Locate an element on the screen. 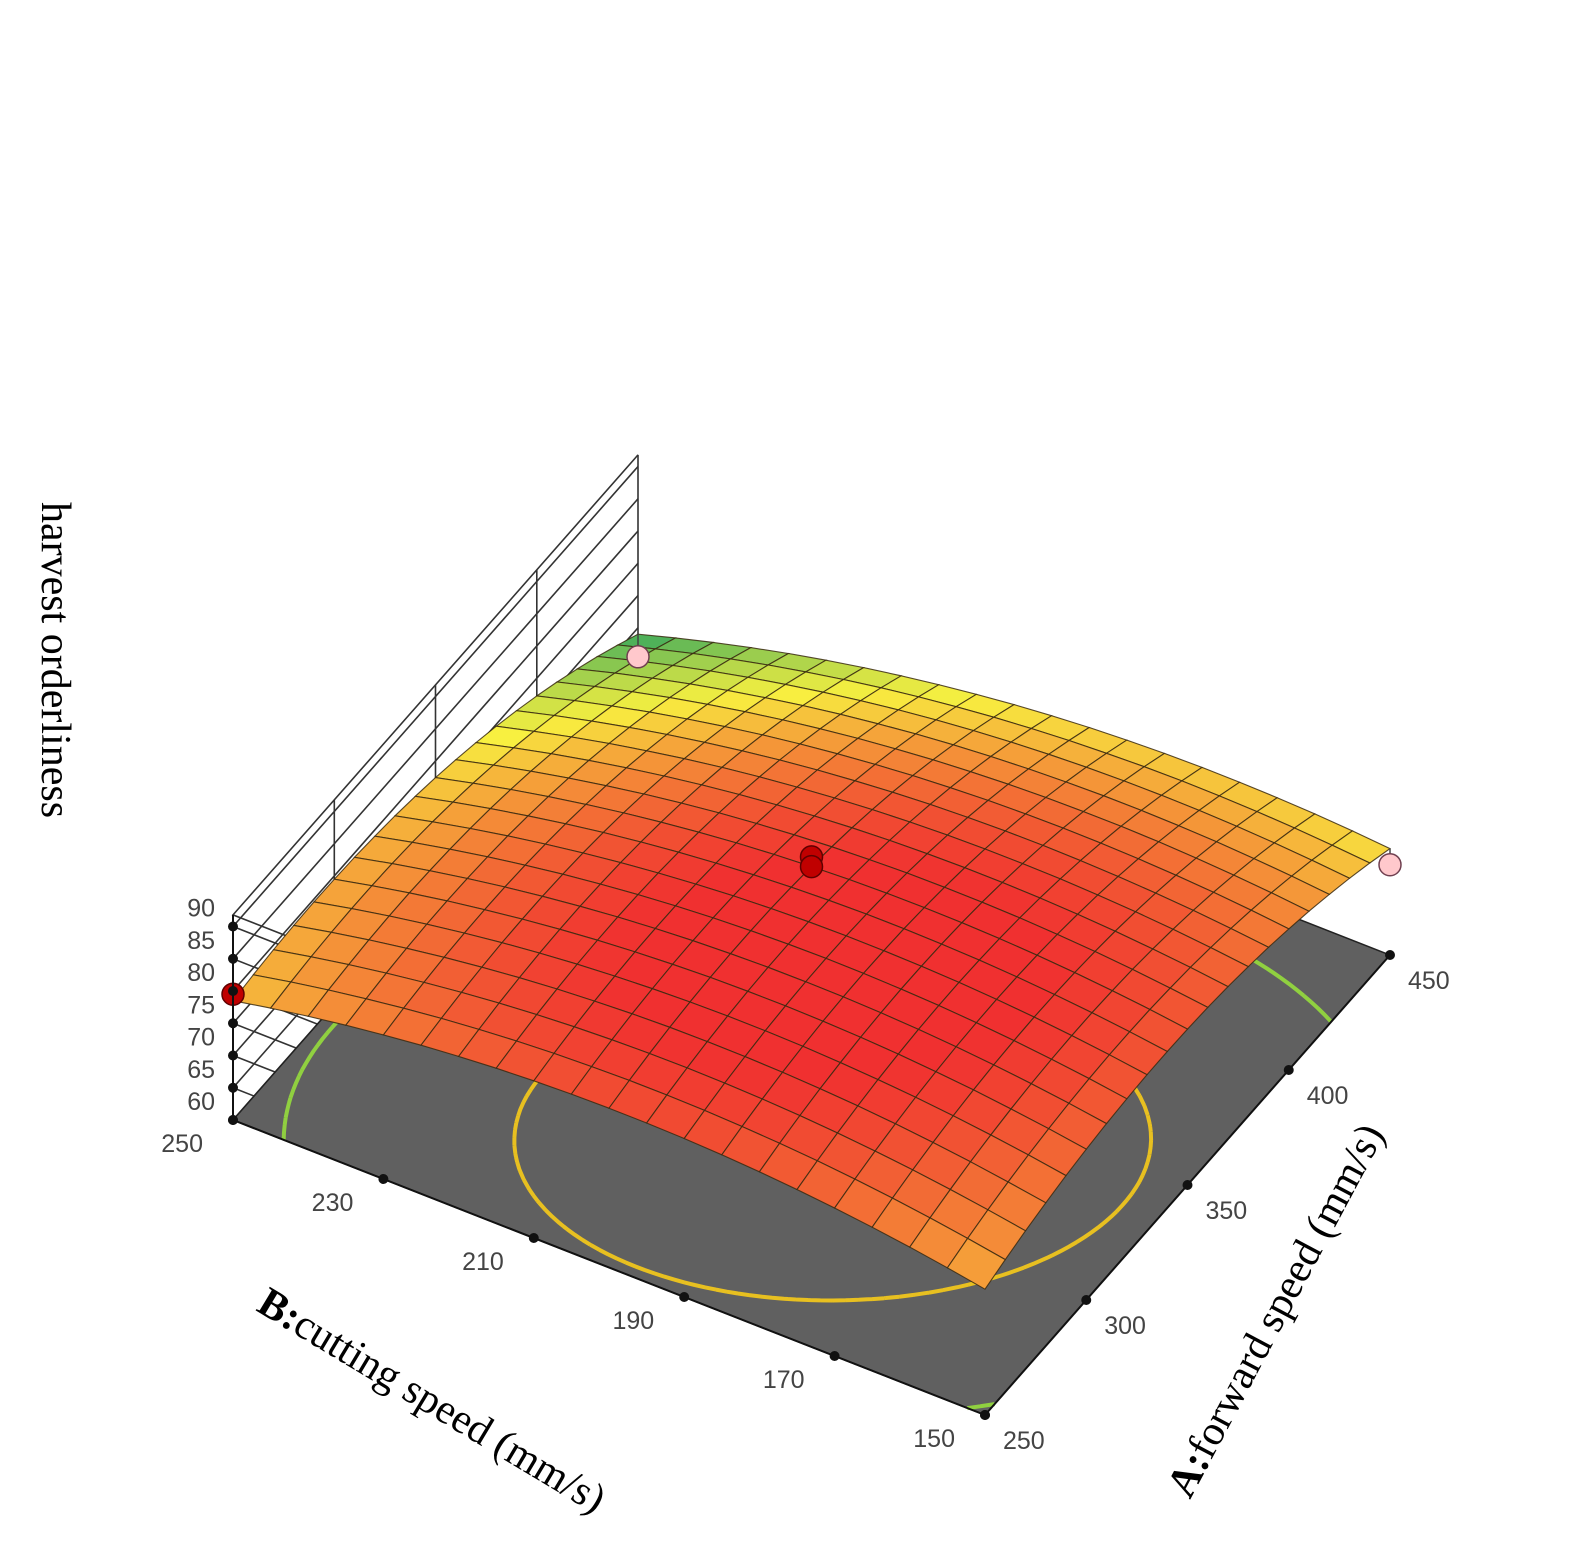  z-axis-title: harvest orderliness is located at coordinates (55, 660).